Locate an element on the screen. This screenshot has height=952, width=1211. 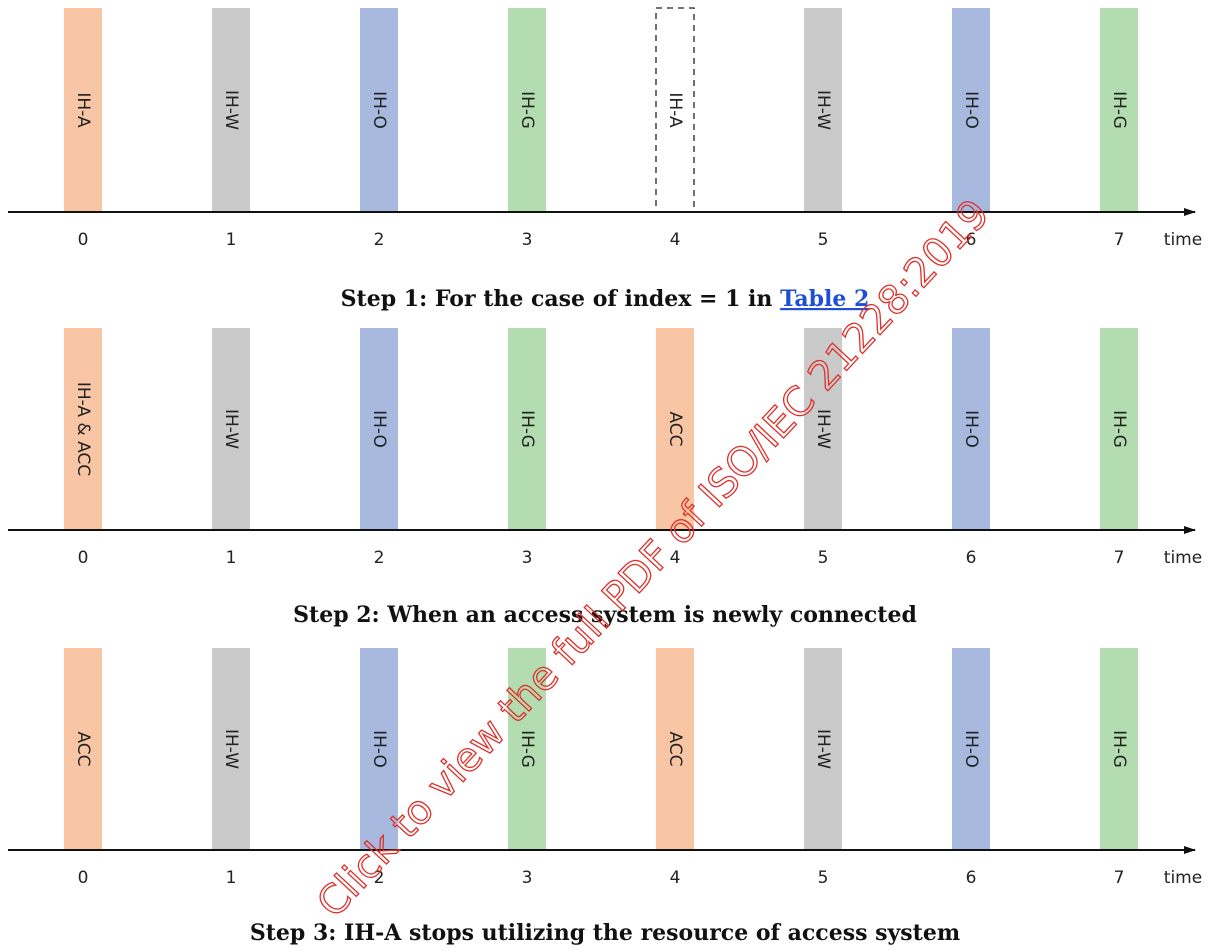
slot-label: IH-A & ACC is located at coordinates (83, 429).